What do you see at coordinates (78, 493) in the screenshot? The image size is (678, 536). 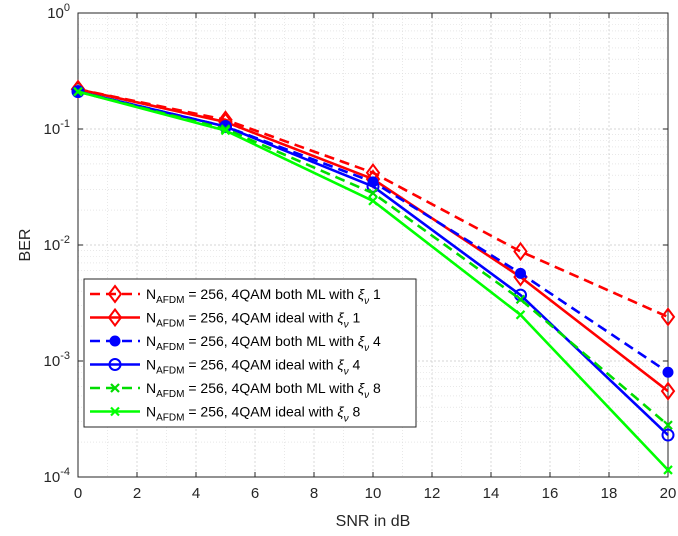 I see `x-tick-label: 0` at bounding box center [78, 493].